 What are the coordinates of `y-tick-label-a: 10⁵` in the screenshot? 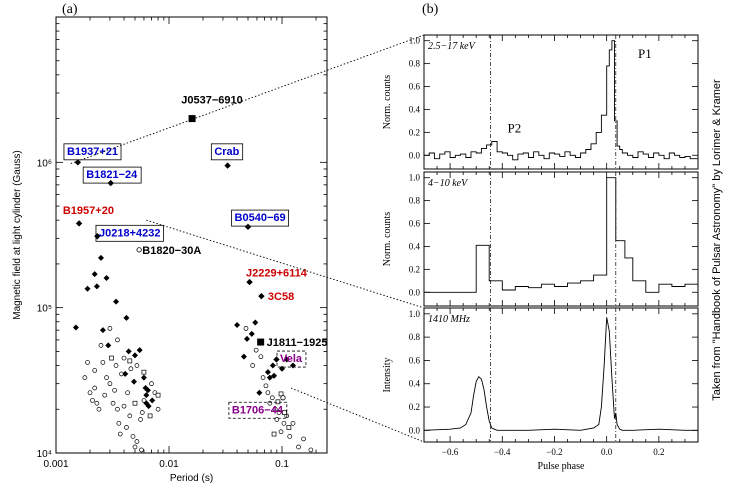 It's located at (44, 309).